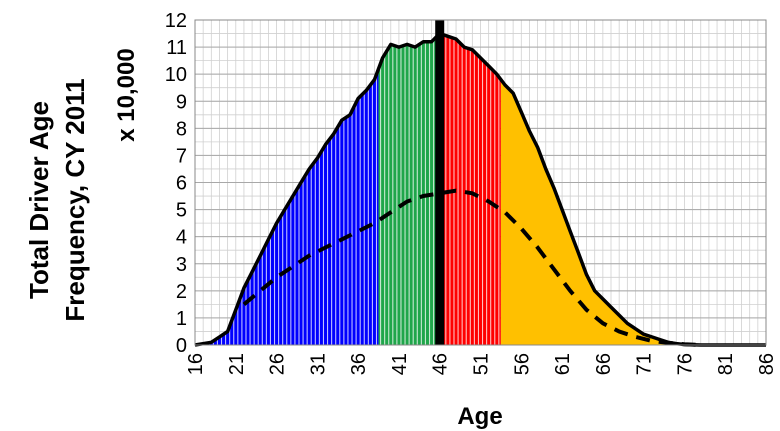 This screenshot has width=780, height=431. I want to click on y-tick-label: 4, so click(181, 238).